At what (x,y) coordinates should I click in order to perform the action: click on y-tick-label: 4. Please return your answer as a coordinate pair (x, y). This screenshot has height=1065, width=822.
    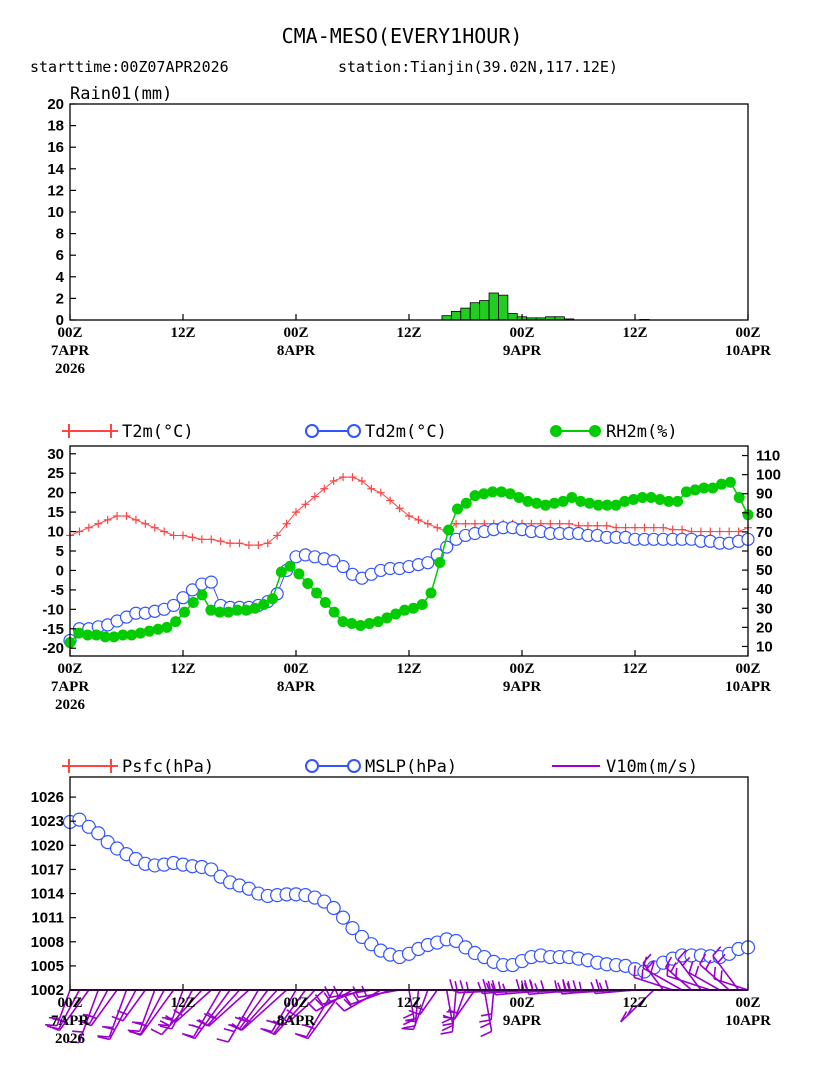
    Looking at the image, I should click on (60, 277).